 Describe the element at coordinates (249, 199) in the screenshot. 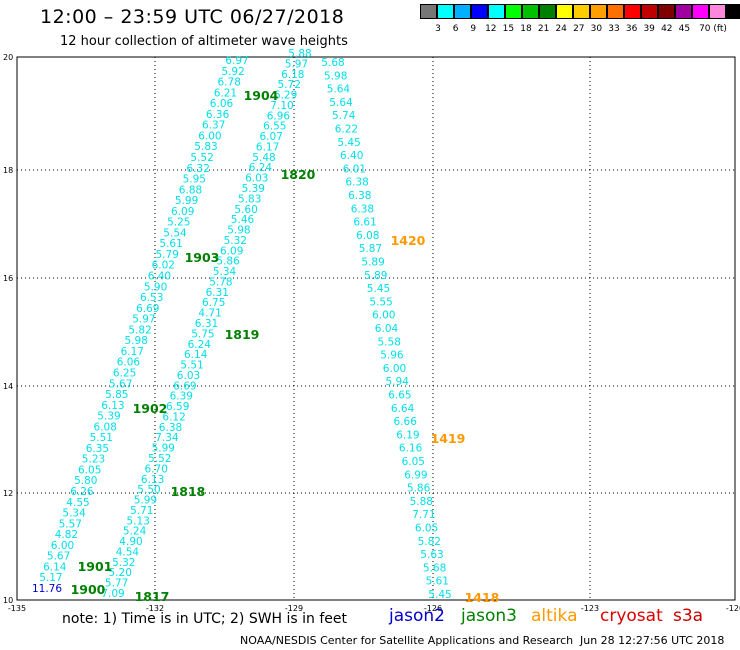

I see `swh-value: 5.83` at that location.